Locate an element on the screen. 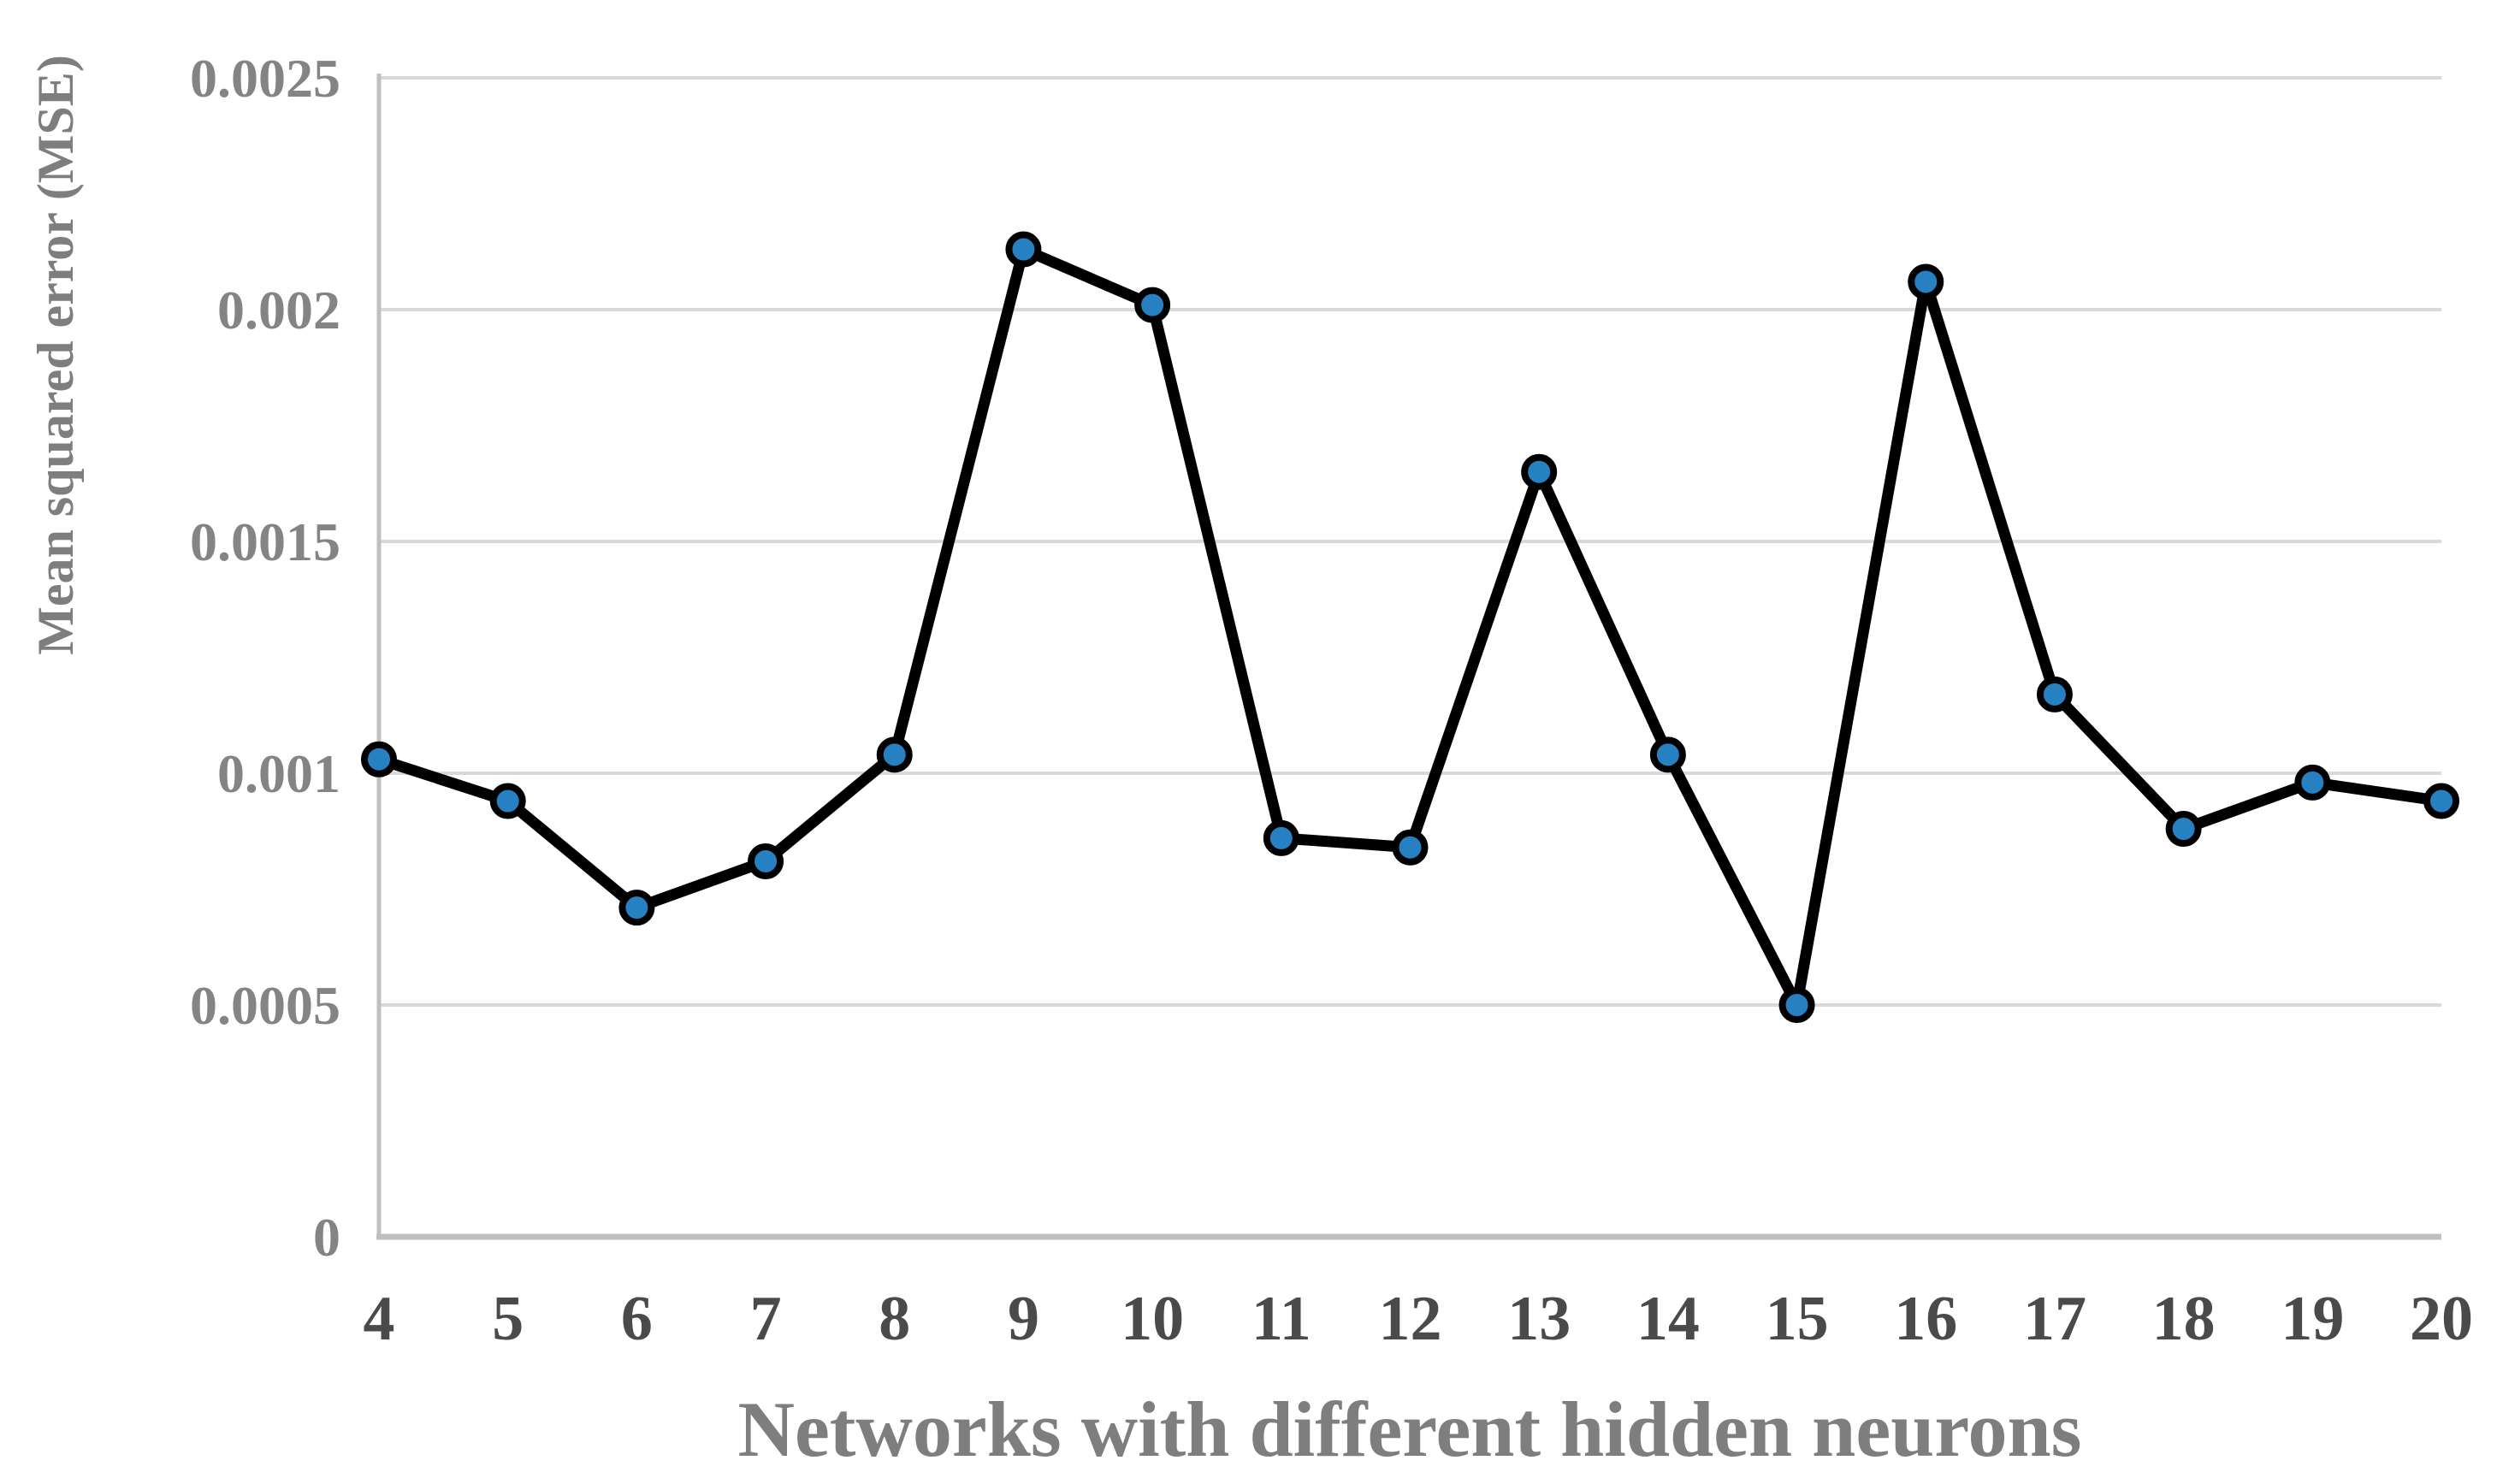 This screenshot has height=1484, width=2497. y-axis-title: Mean squared error (MSE) is located at coordinates (56, 355).